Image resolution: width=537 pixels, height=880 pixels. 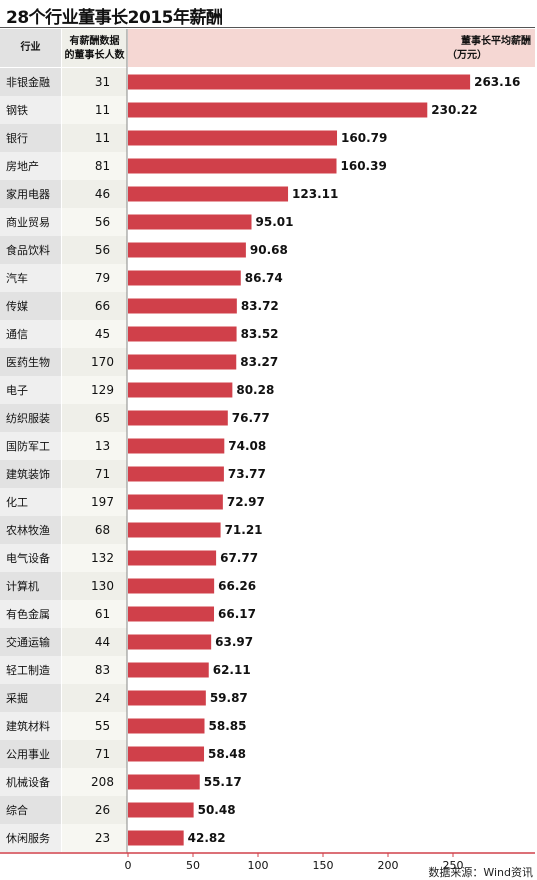 I want to click on industry-label: 家用电器, so click(x=28, y=194).